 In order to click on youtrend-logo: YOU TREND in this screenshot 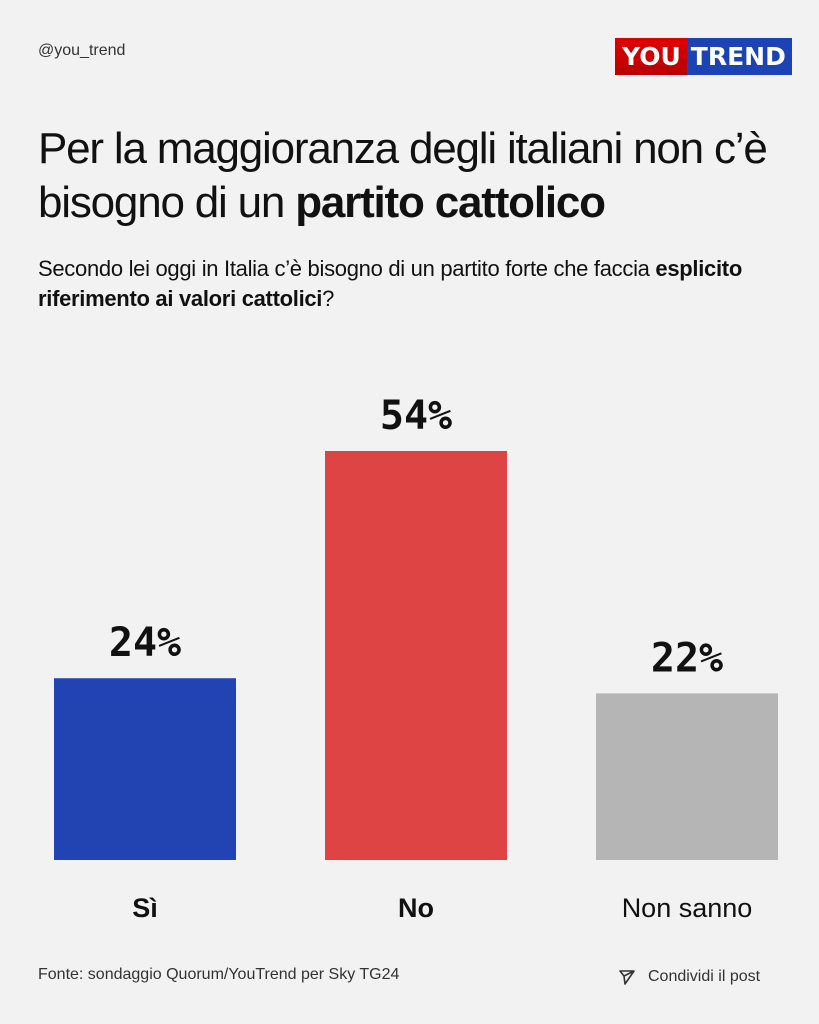, I will do `click(703, 56)`.